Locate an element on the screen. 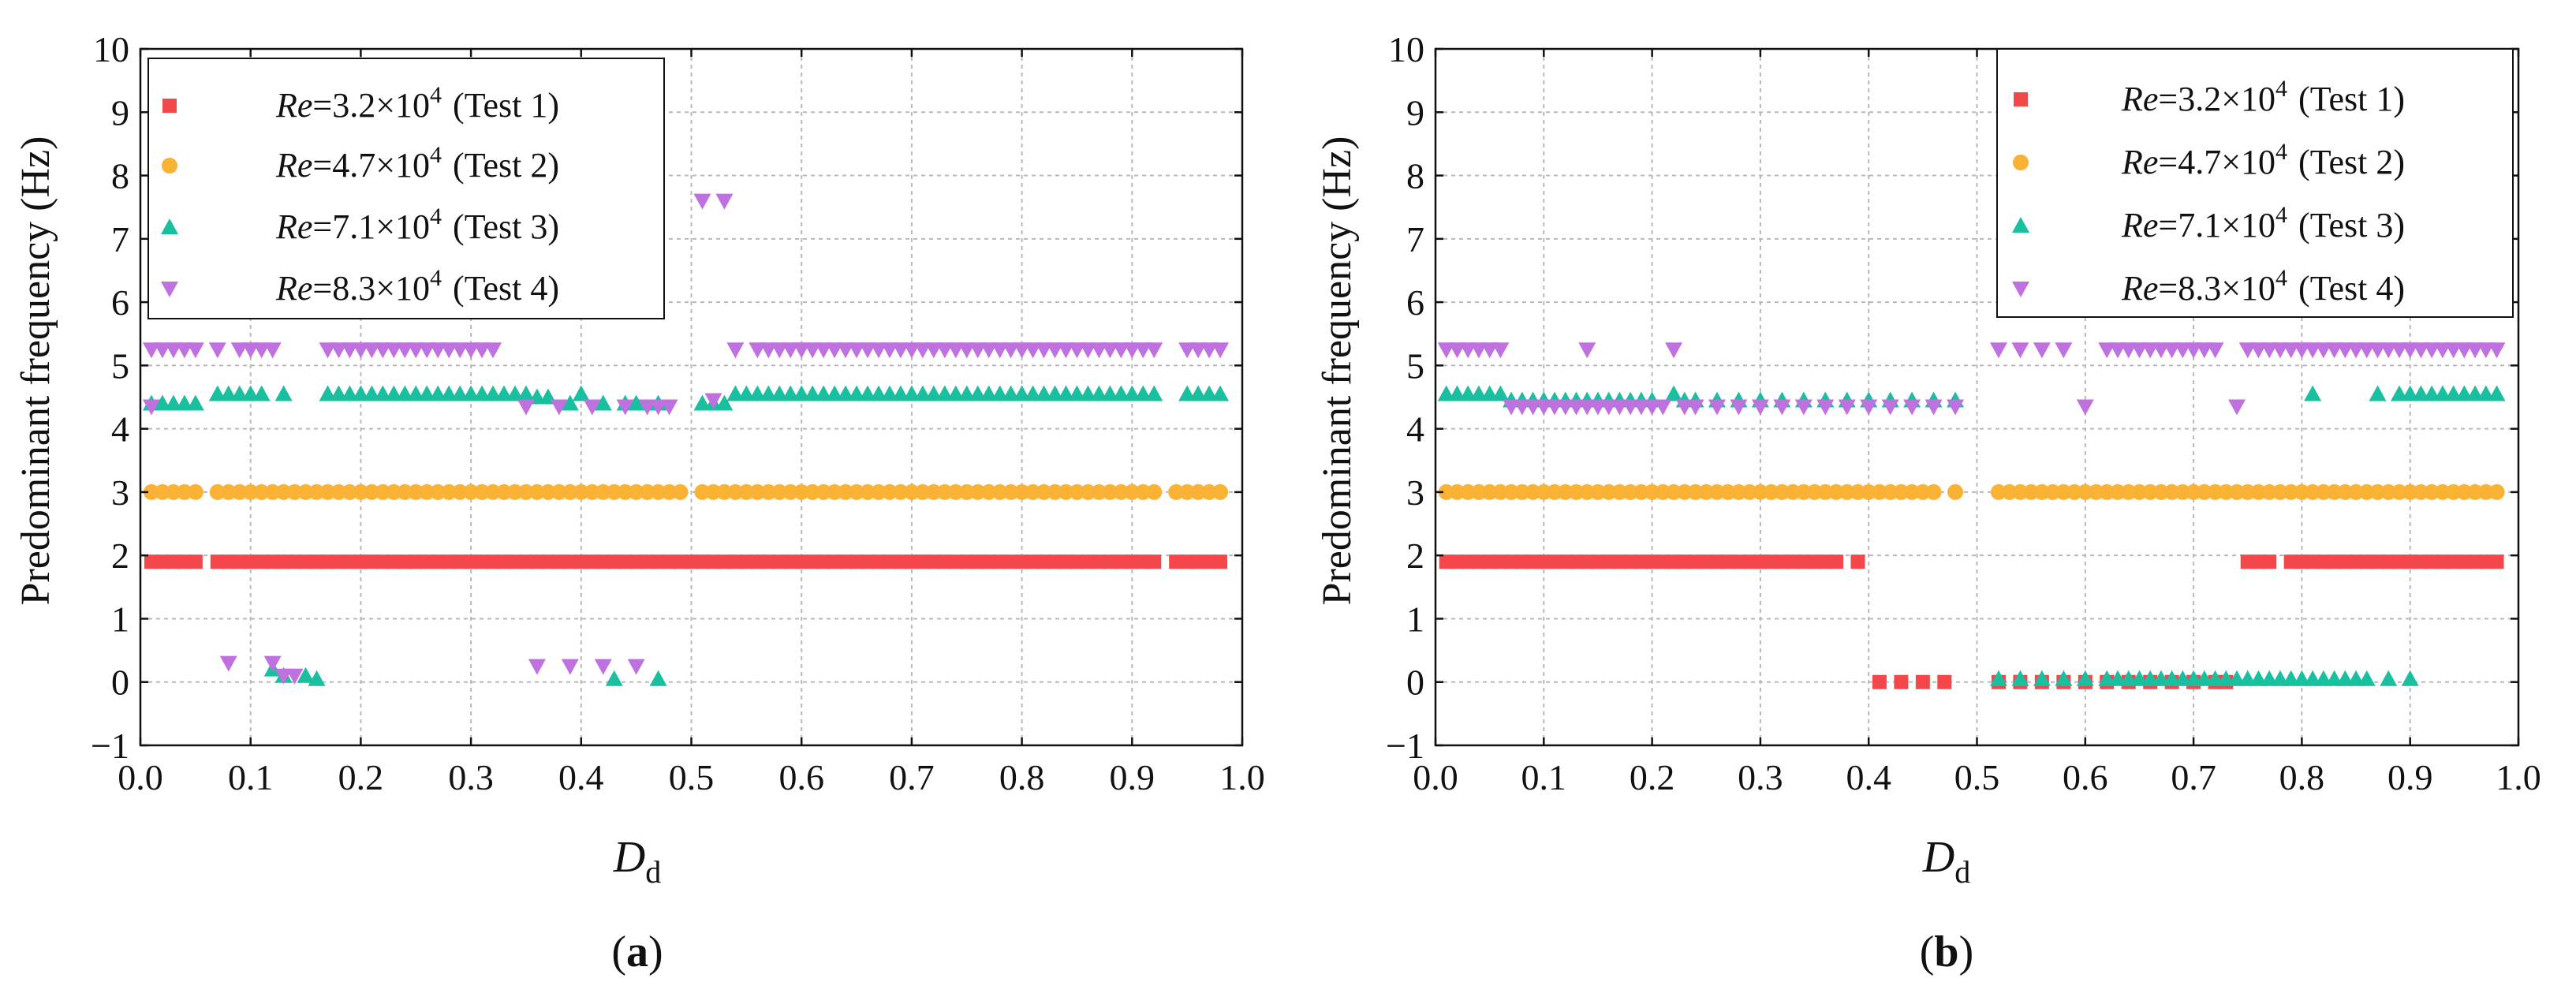 The width and height of the screenshot is (2576, 993). y-tick-label: 2 is located at coordinates (1415, 556).